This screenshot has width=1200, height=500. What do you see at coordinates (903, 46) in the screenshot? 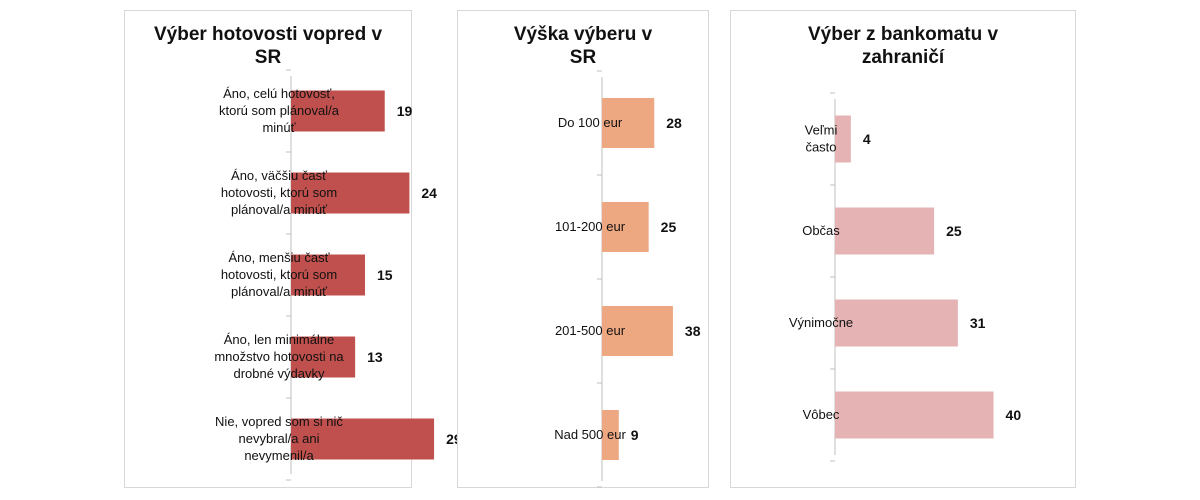
I see `chart-title: Výber z bankomatu v zahraničí` at bounding box center [903, 46].